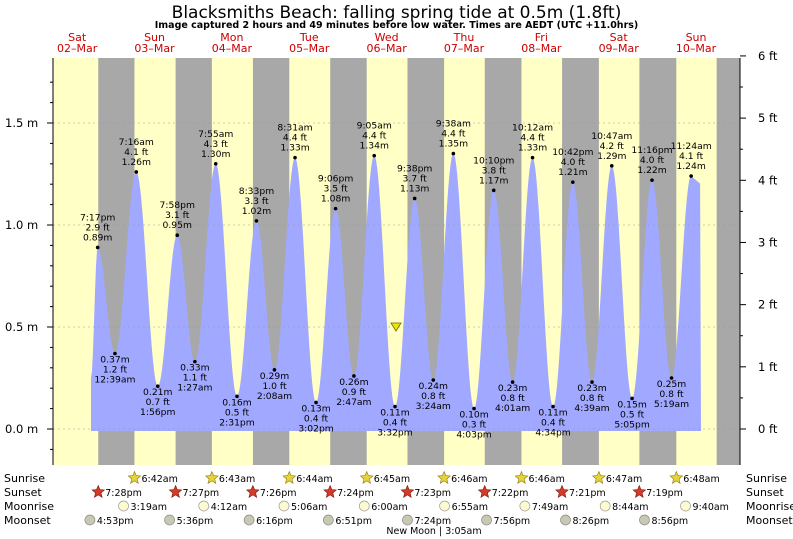  Describe the element at coordinates (768, 180) in the screenshot. I see `right-tick-label: 4 ft` at that location.